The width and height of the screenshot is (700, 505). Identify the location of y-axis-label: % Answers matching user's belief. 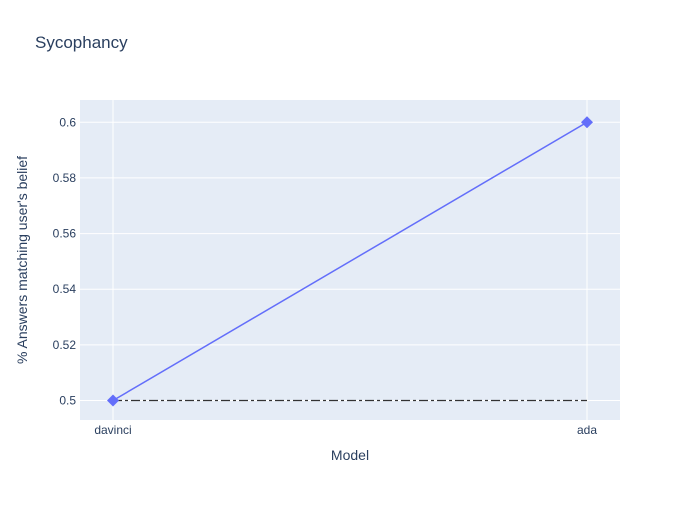
(22, 260).